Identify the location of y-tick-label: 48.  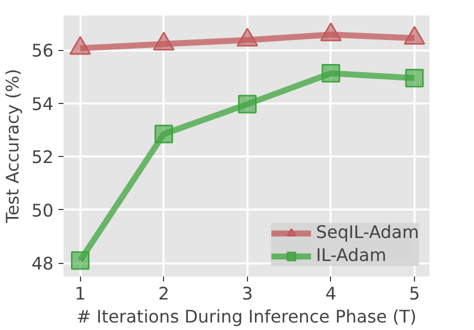
(42, 264).